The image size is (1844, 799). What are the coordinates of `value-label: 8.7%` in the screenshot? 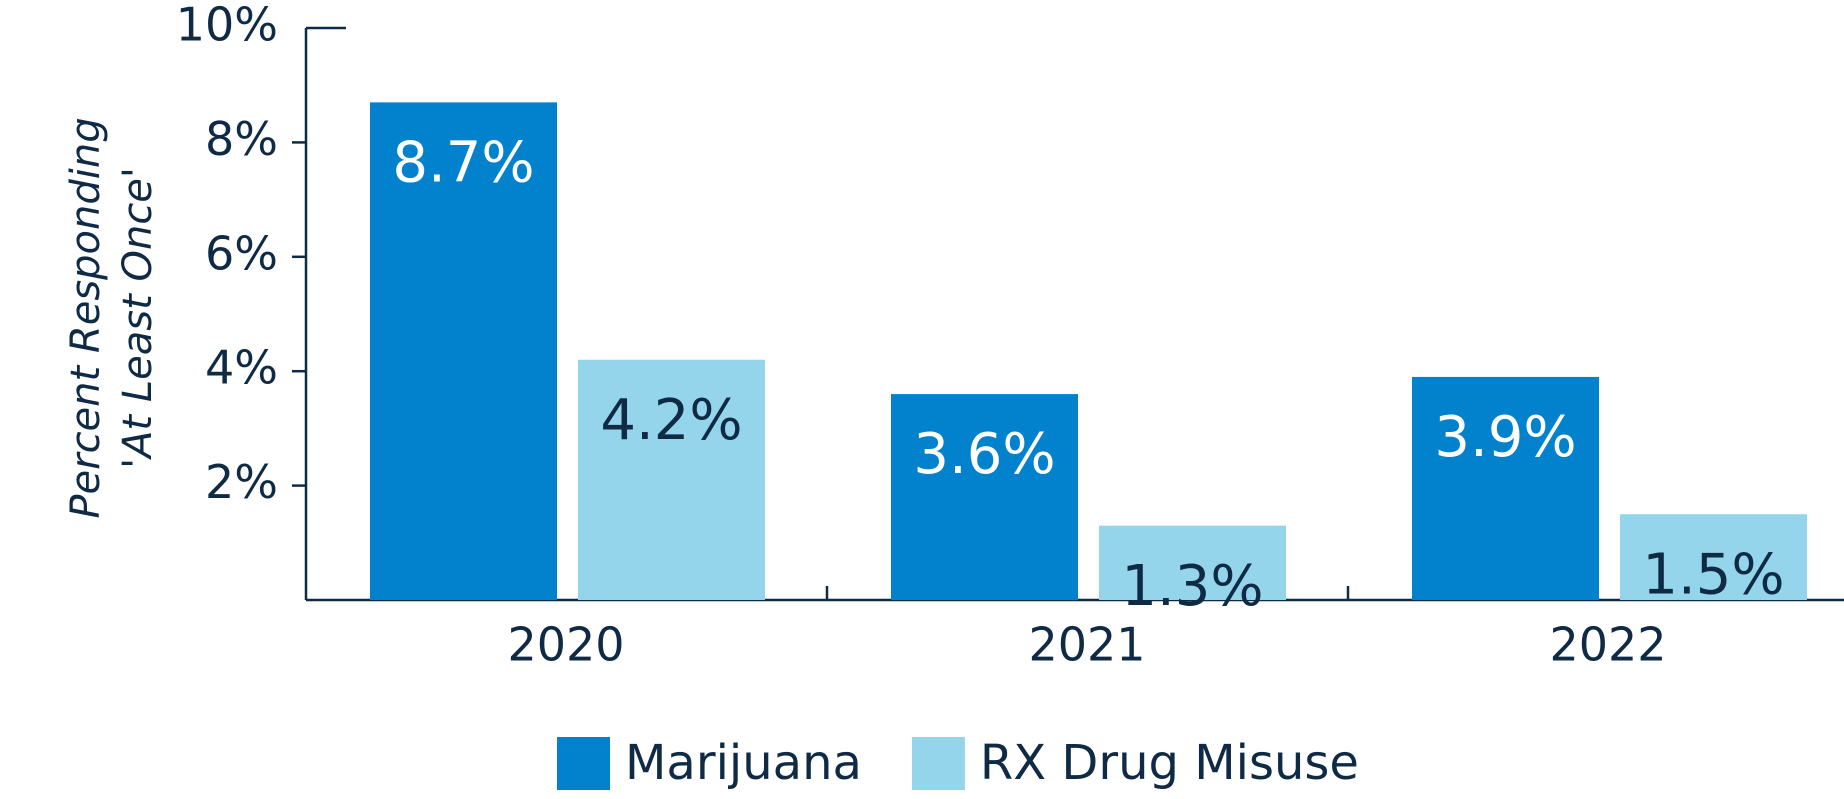 It's located at (463, 163).